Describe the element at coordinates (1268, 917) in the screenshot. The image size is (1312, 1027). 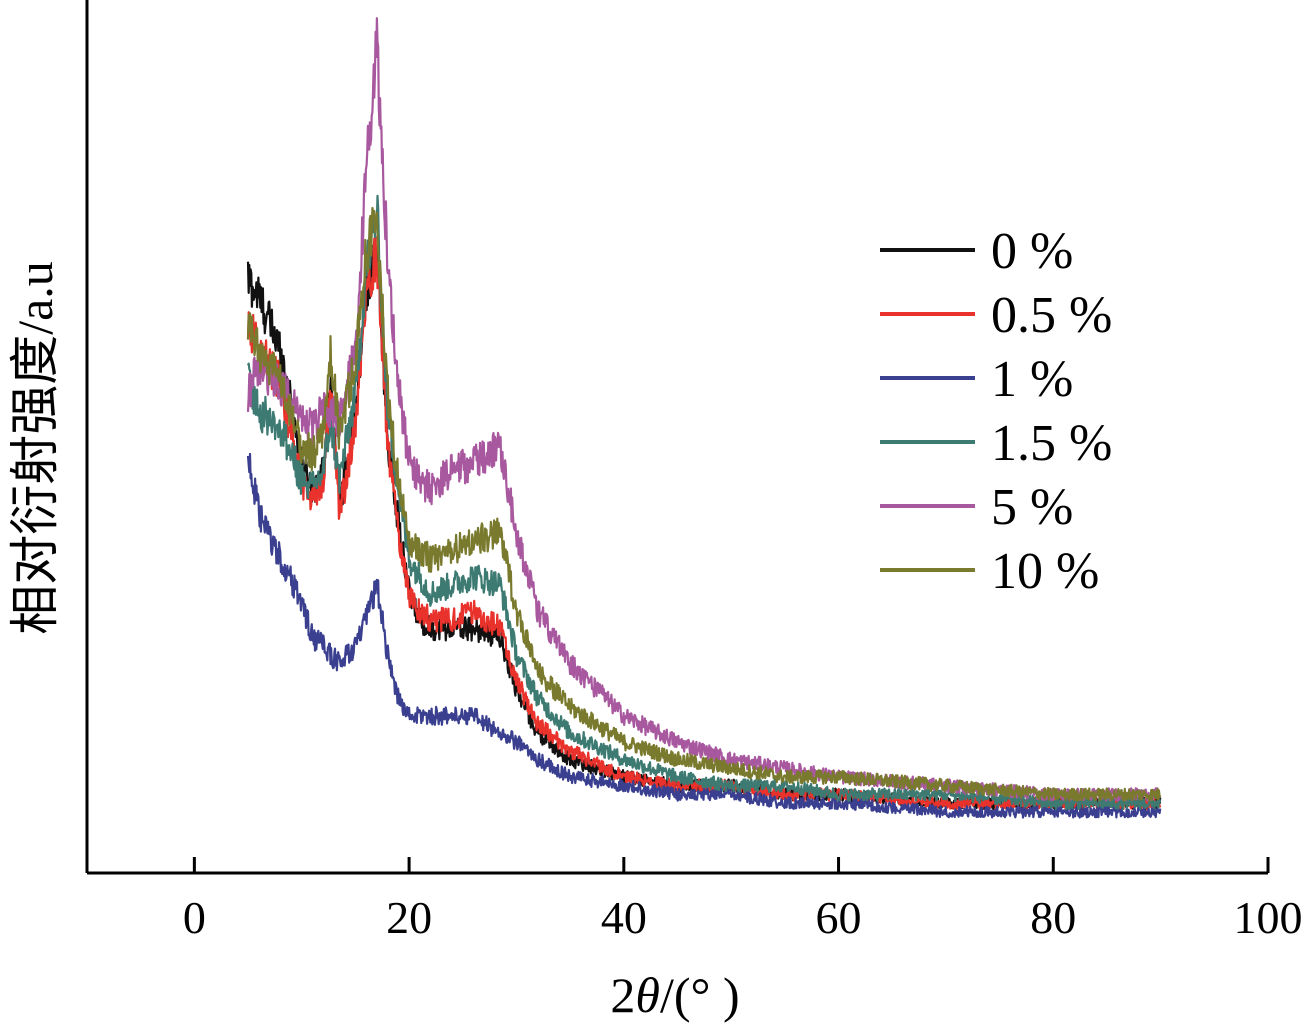
I see `x-tick-label: 100` at that location.